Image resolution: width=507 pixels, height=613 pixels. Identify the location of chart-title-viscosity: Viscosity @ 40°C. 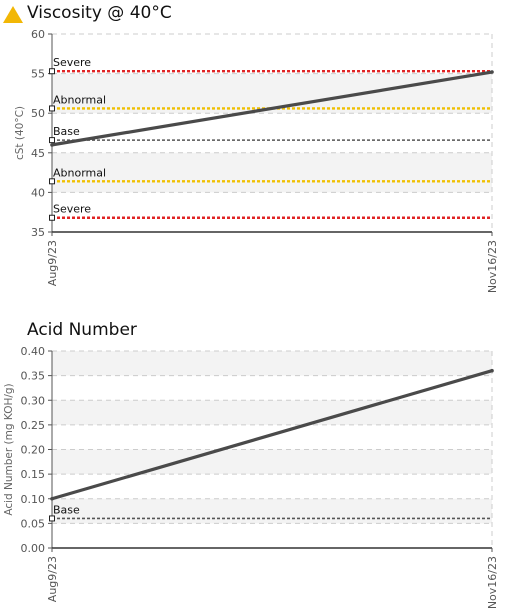
(99, 13).